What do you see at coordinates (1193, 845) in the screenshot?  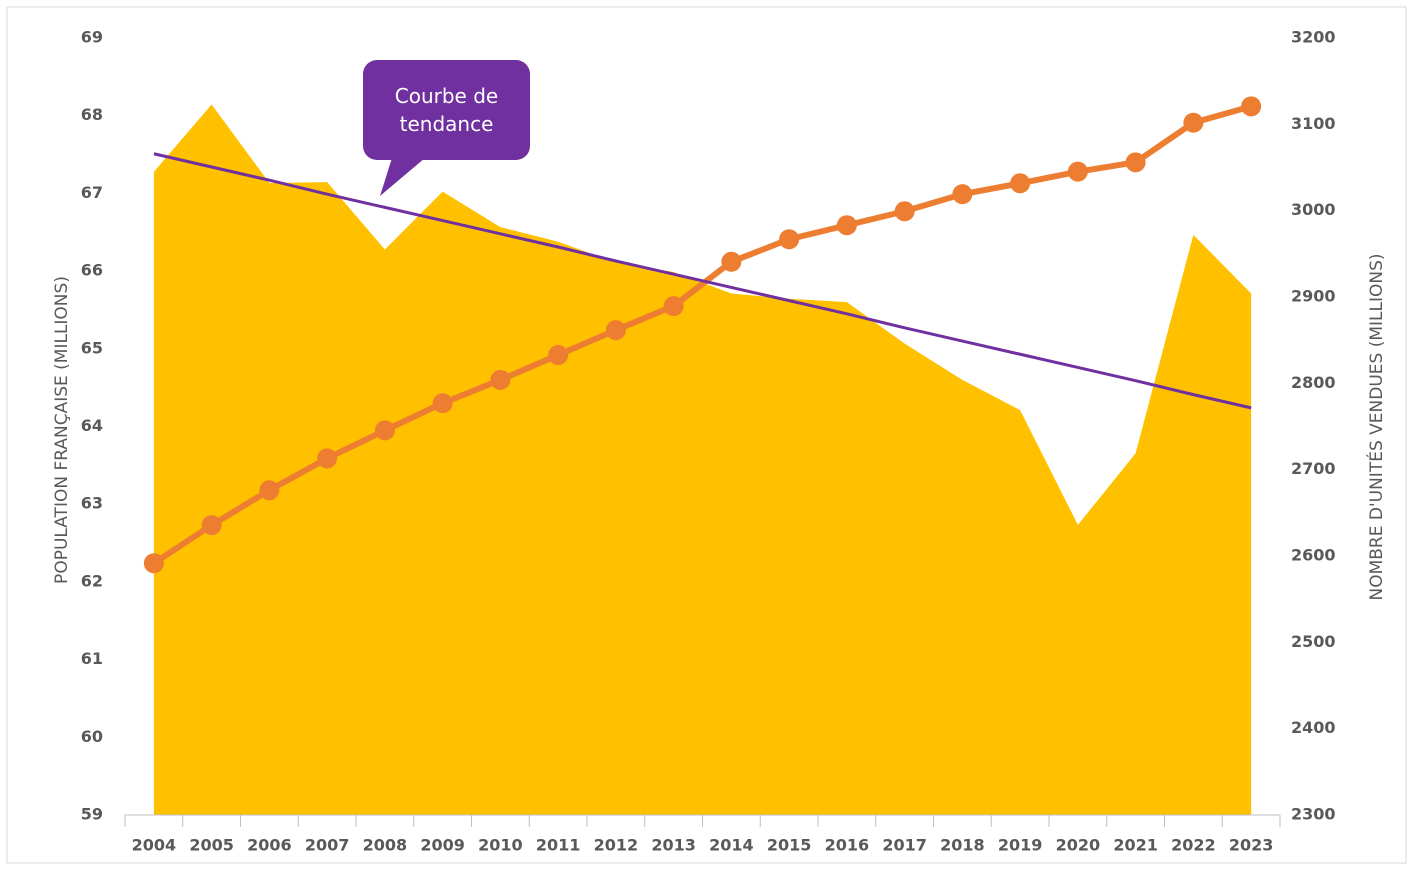 I see `x-tick-label: 2022` at bounding box center [1193, 845].